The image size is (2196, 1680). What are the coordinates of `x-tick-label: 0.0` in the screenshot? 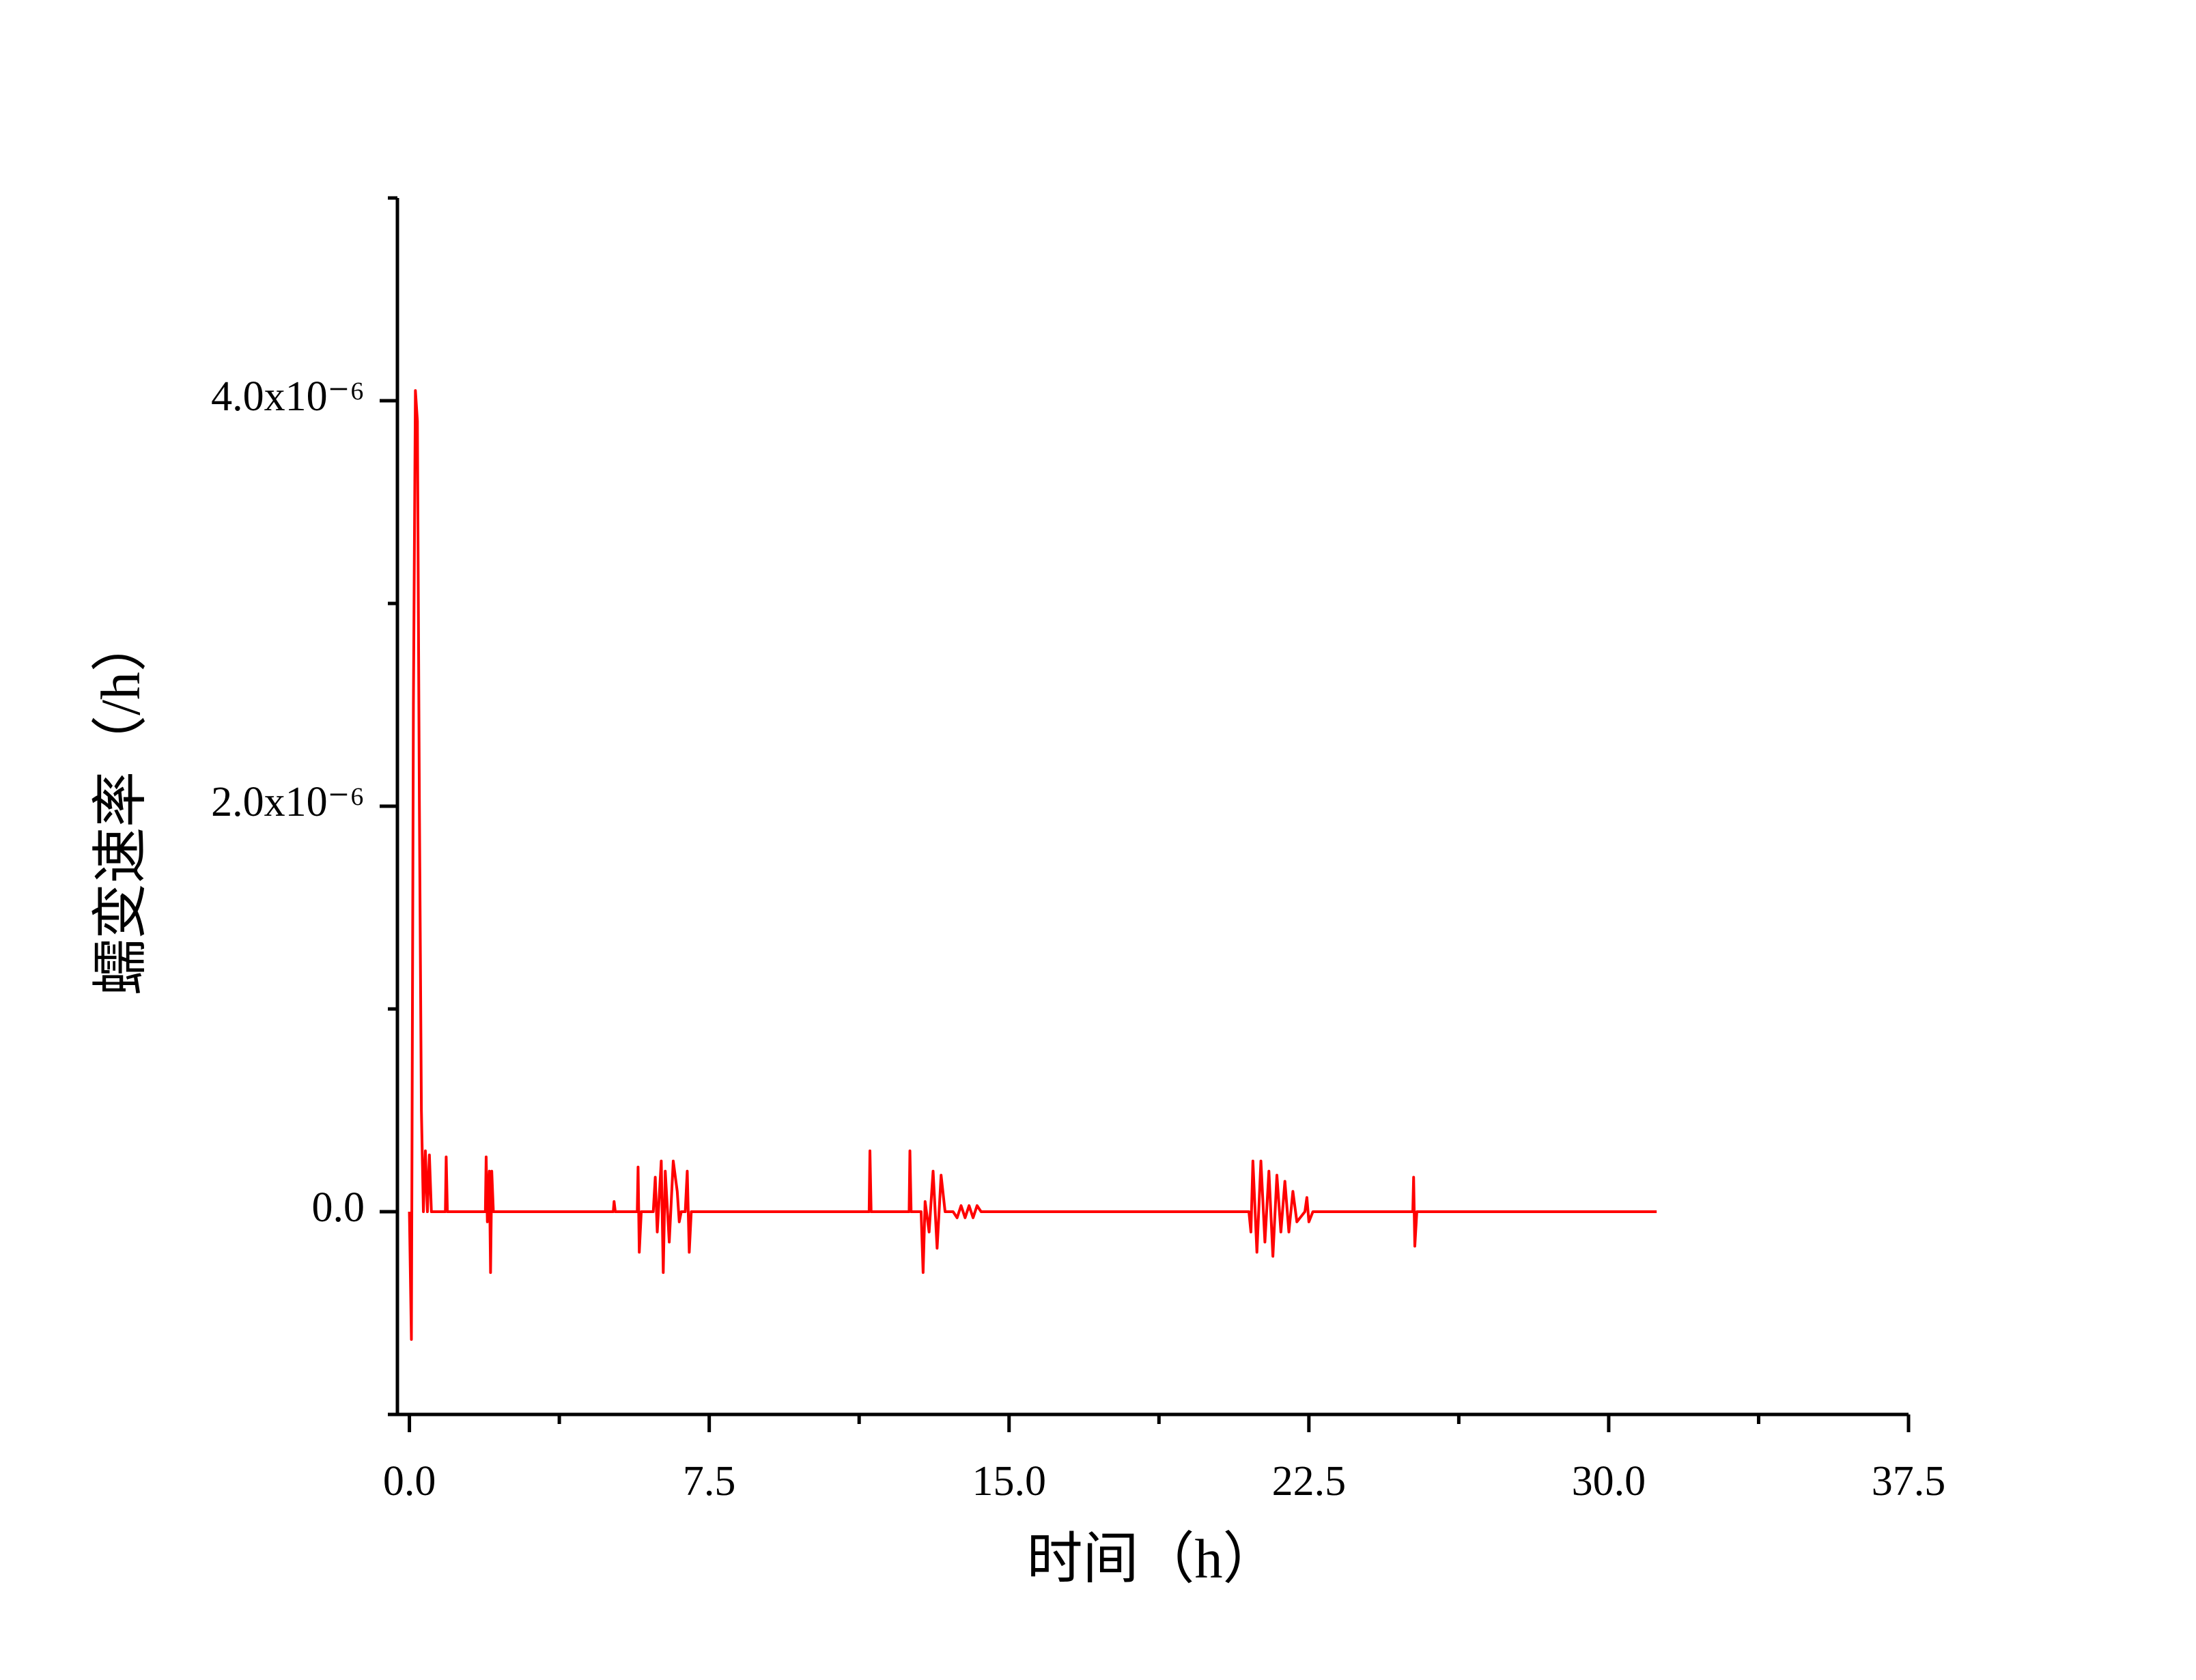 It's located at (410, 1481).